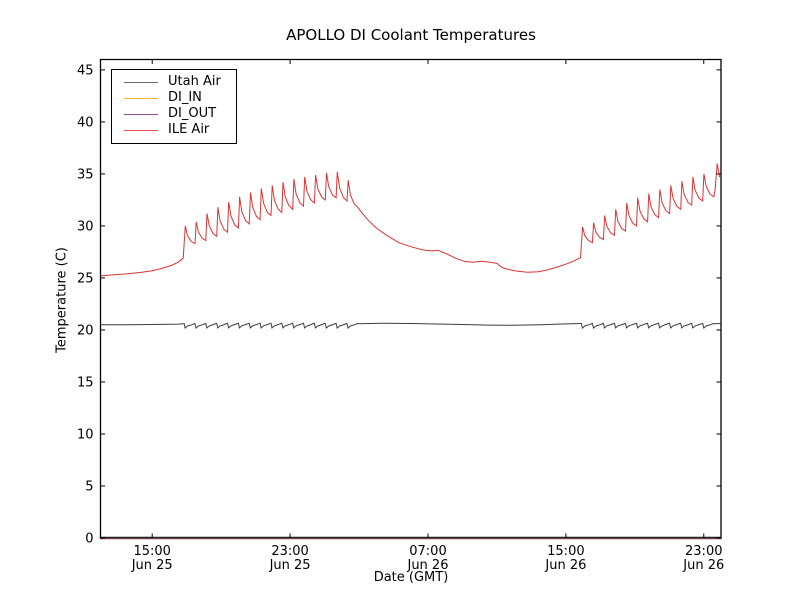 This screenshot has height=600, width=800. Describe the element at coordinates (410, 326) in the screenshot. I see `series-line-utah-air` at that location.